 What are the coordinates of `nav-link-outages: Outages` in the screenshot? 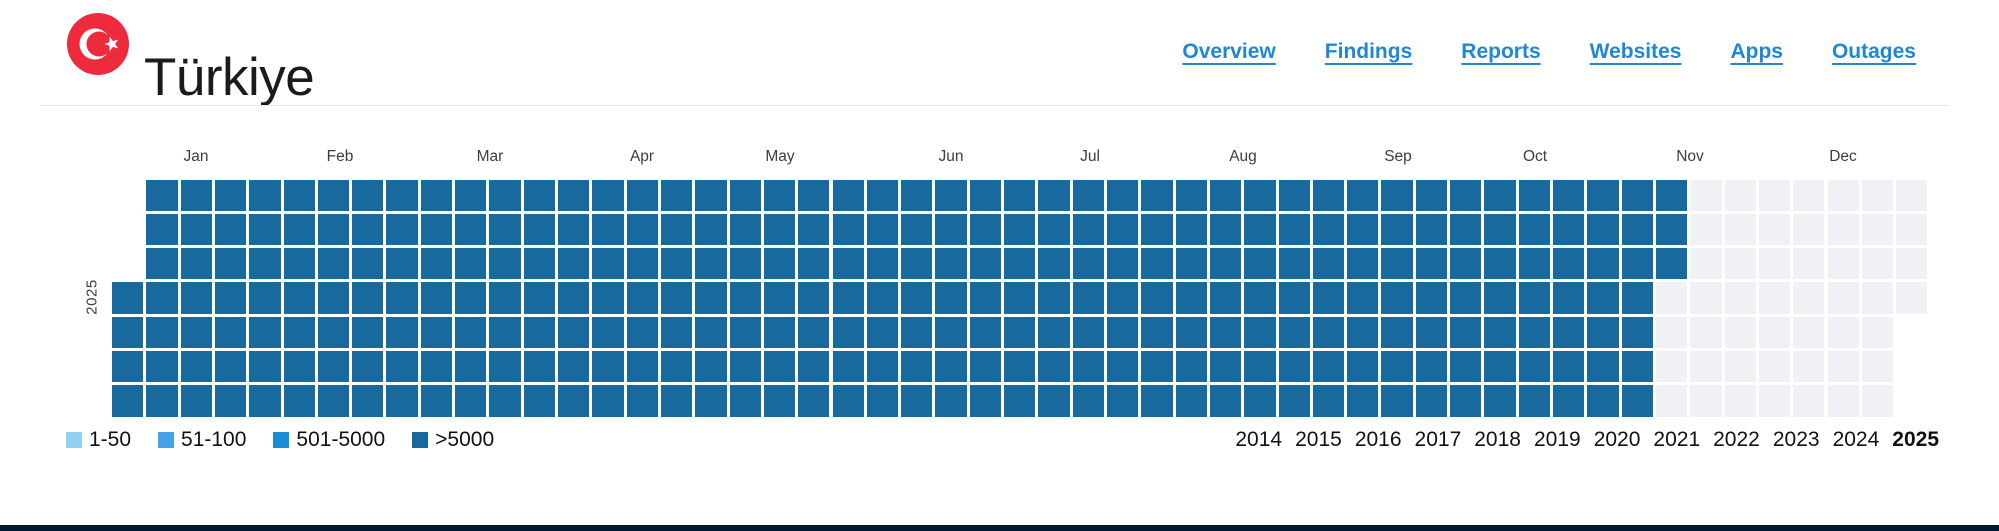 It's located at (1873, 51).